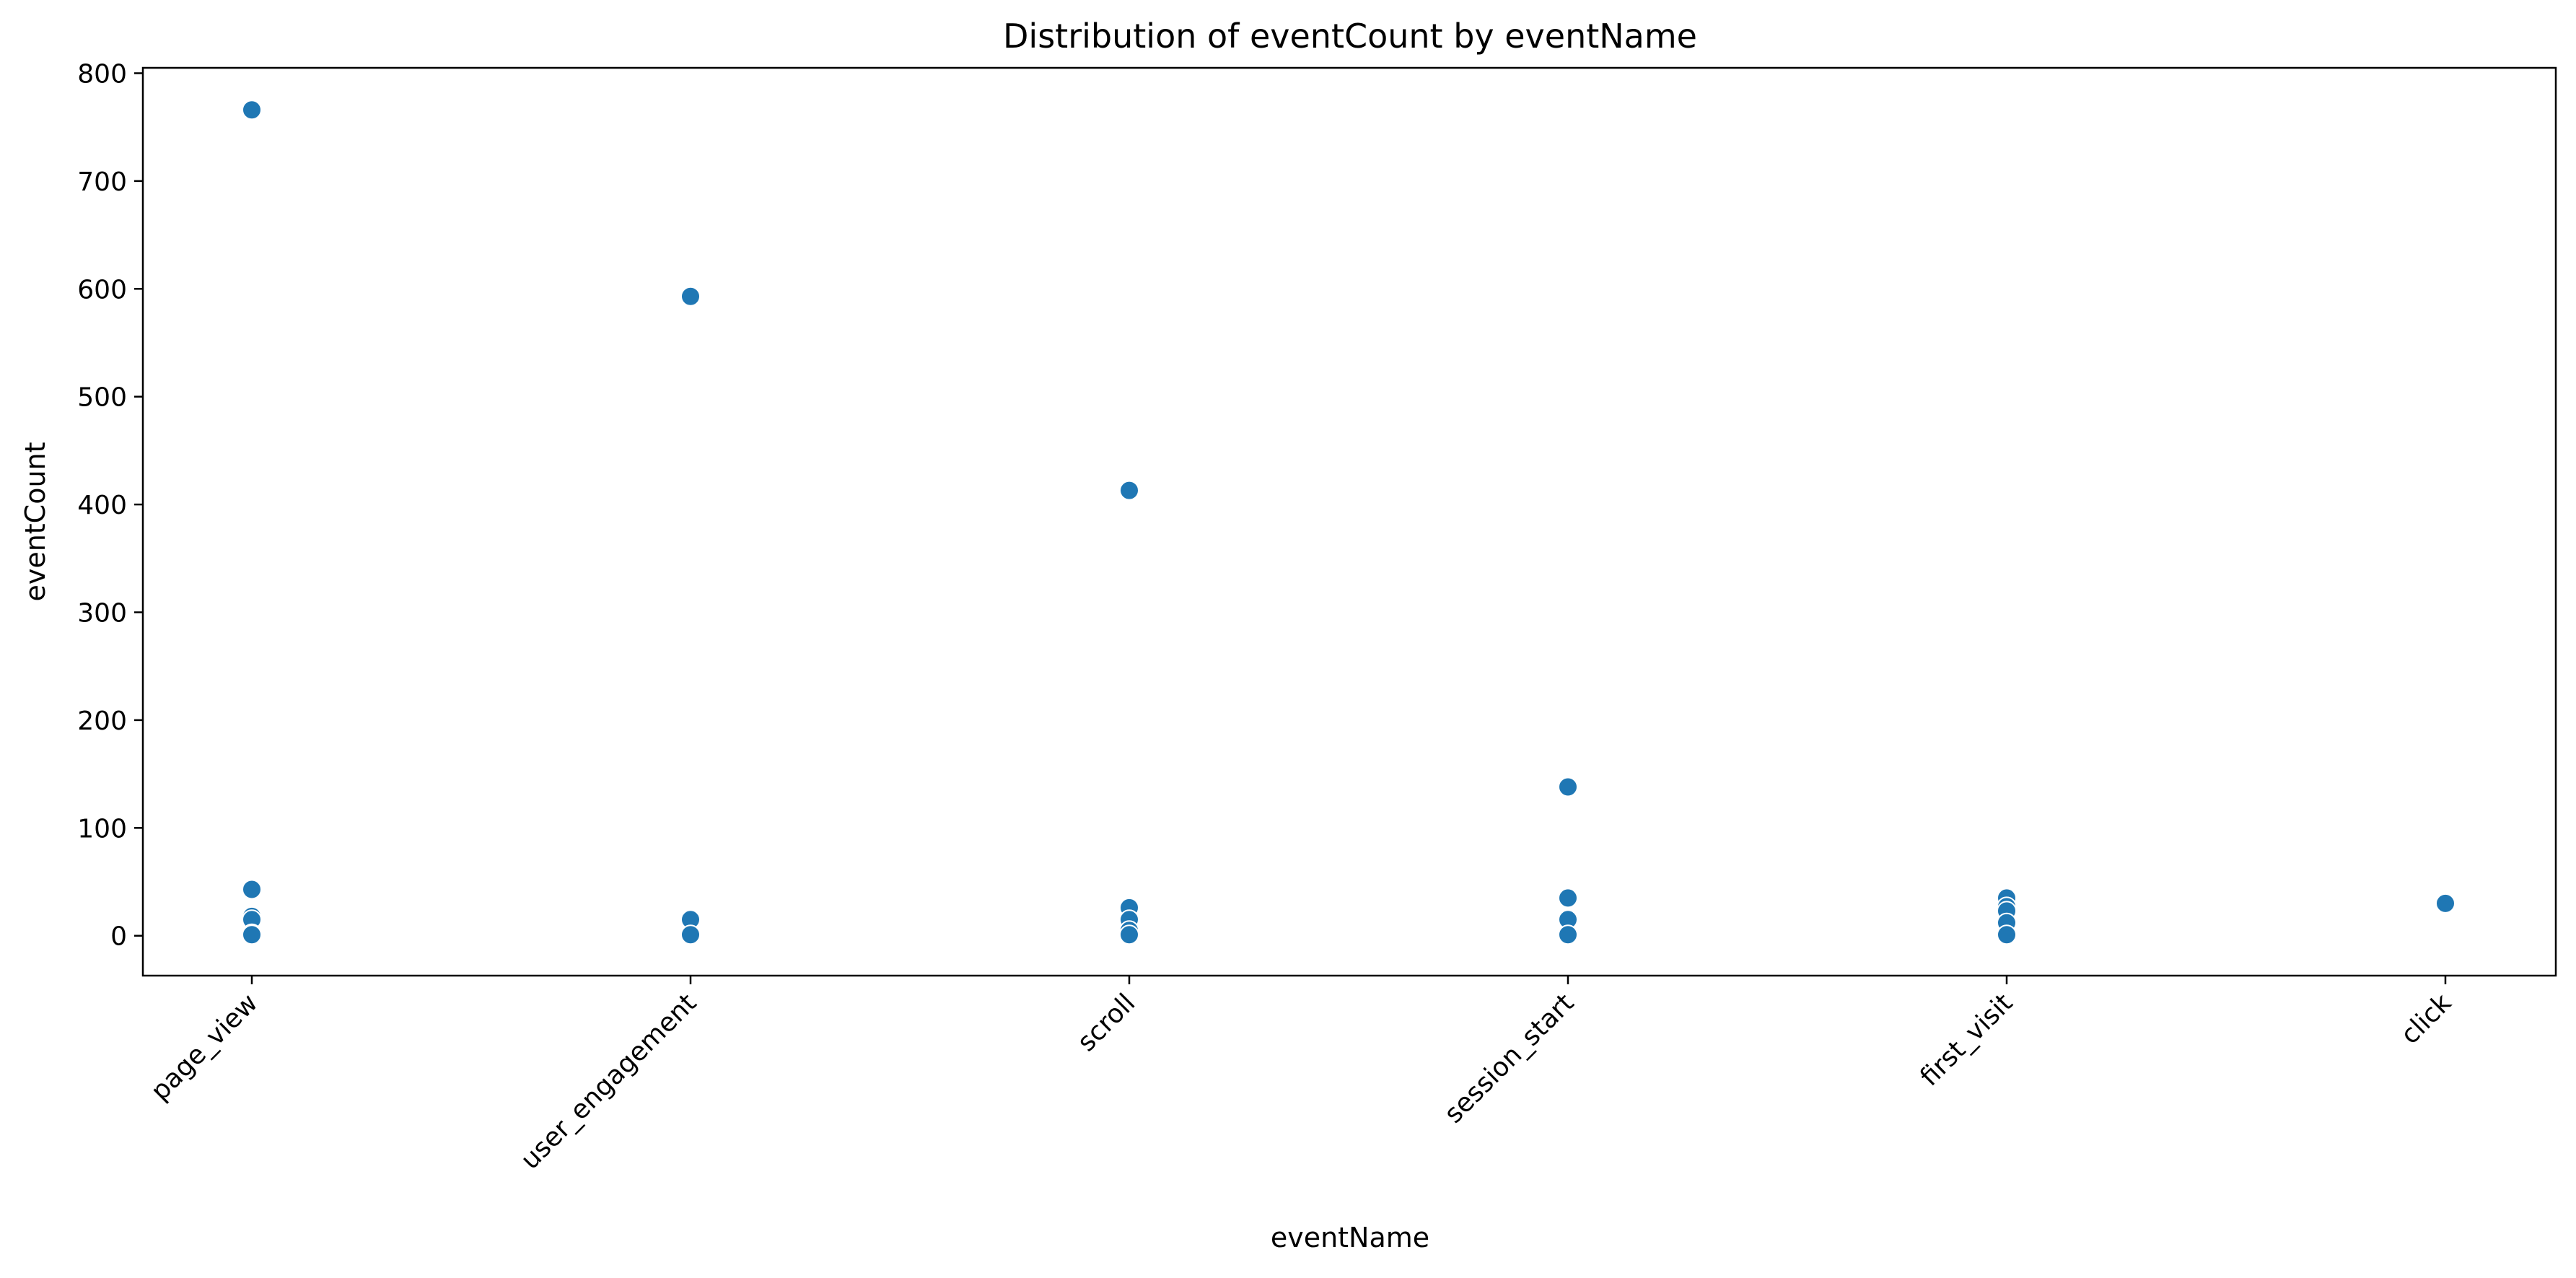  What do you see at coordinates (2426, 1019) in the screenshot?
I see `x-tick-label: click` at bounding box center [2426, 1019].